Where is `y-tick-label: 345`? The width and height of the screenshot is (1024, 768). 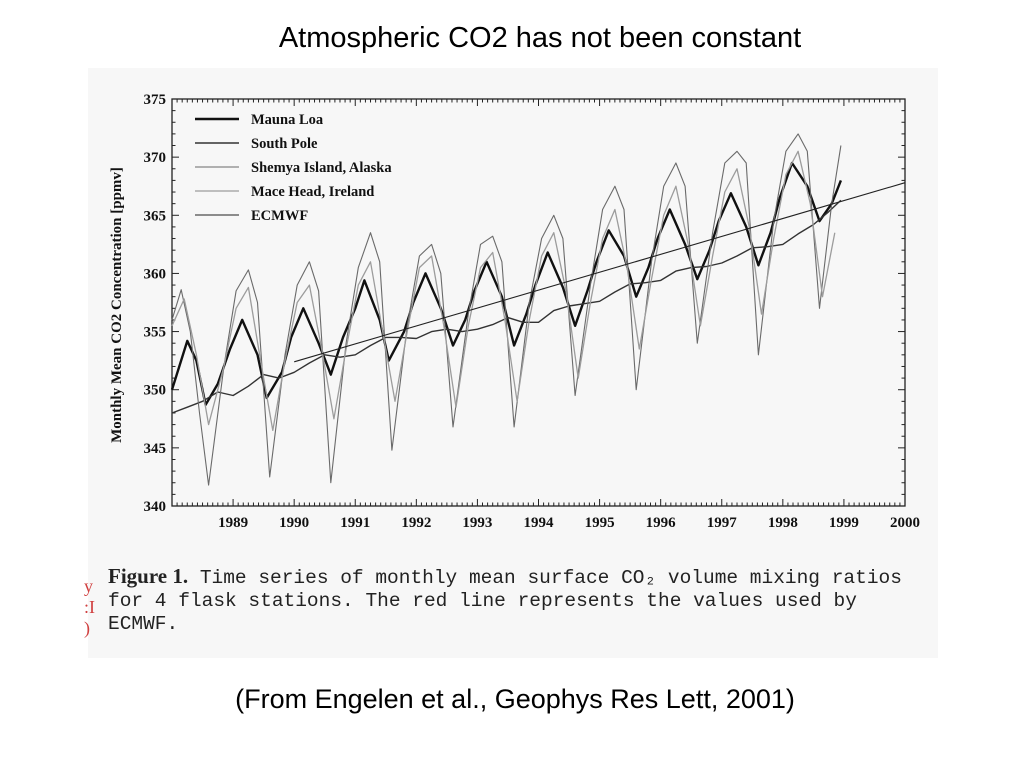 y-tick-label: 345 is located at coordinates (155, 449).